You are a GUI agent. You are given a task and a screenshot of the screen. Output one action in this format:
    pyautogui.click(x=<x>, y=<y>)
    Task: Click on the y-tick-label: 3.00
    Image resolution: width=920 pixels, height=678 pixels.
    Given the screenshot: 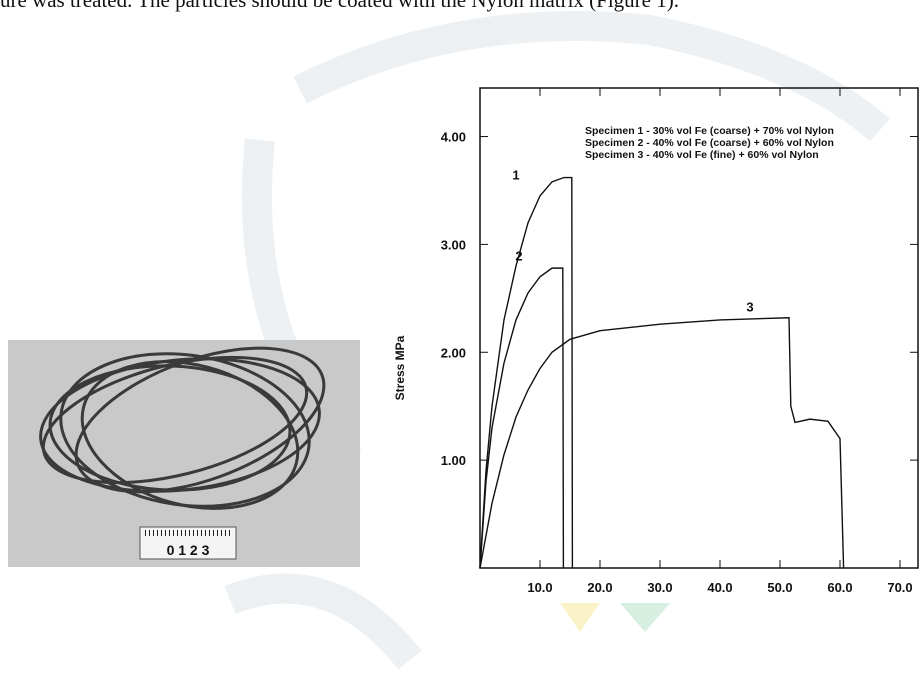 What is the action you would take?
    pyautogui.click(x=453, y=244)
    